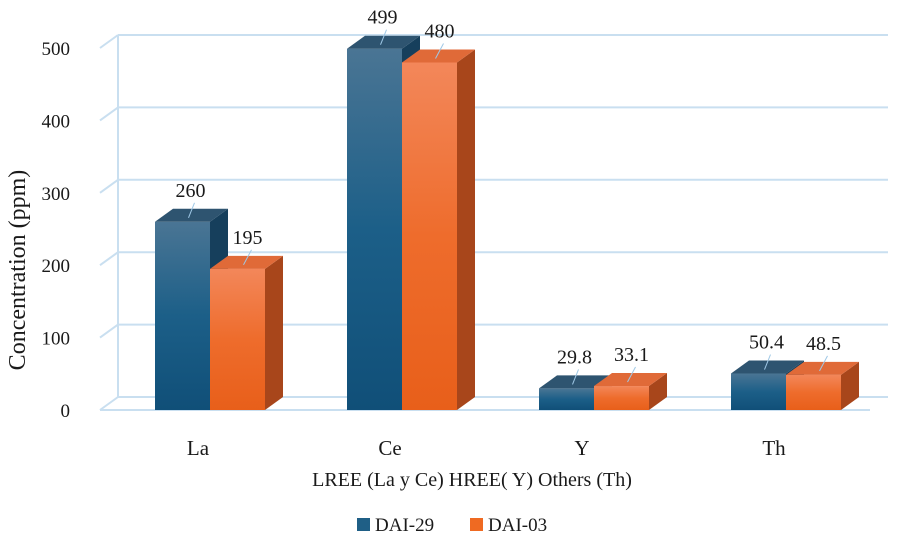  I want to click on x-category-label: Ce, so click(389, 448).